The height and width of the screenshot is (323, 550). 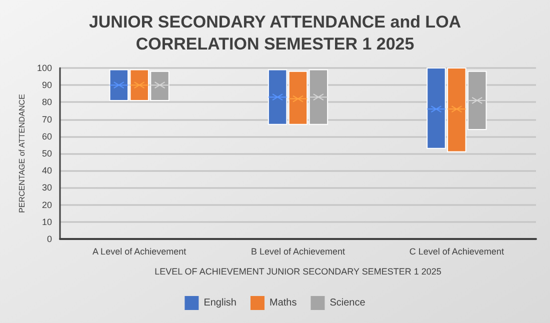 I want to click on legend-label: Science, so click(x=348, y=303).